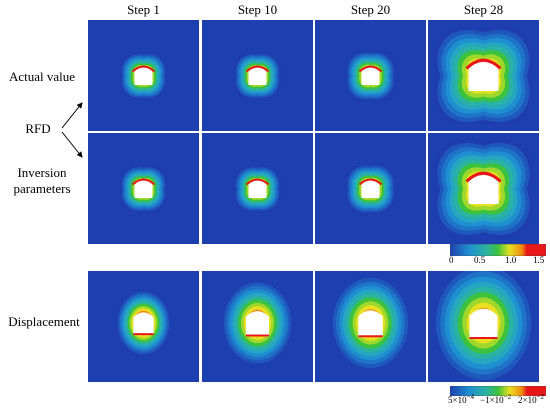 The height and width of the screenshot is (408, 550). What do you see at coordinates (498, 250) in the screenshot?
I see `colorbar-rfd-gradient` at bounding box center [498, 250].